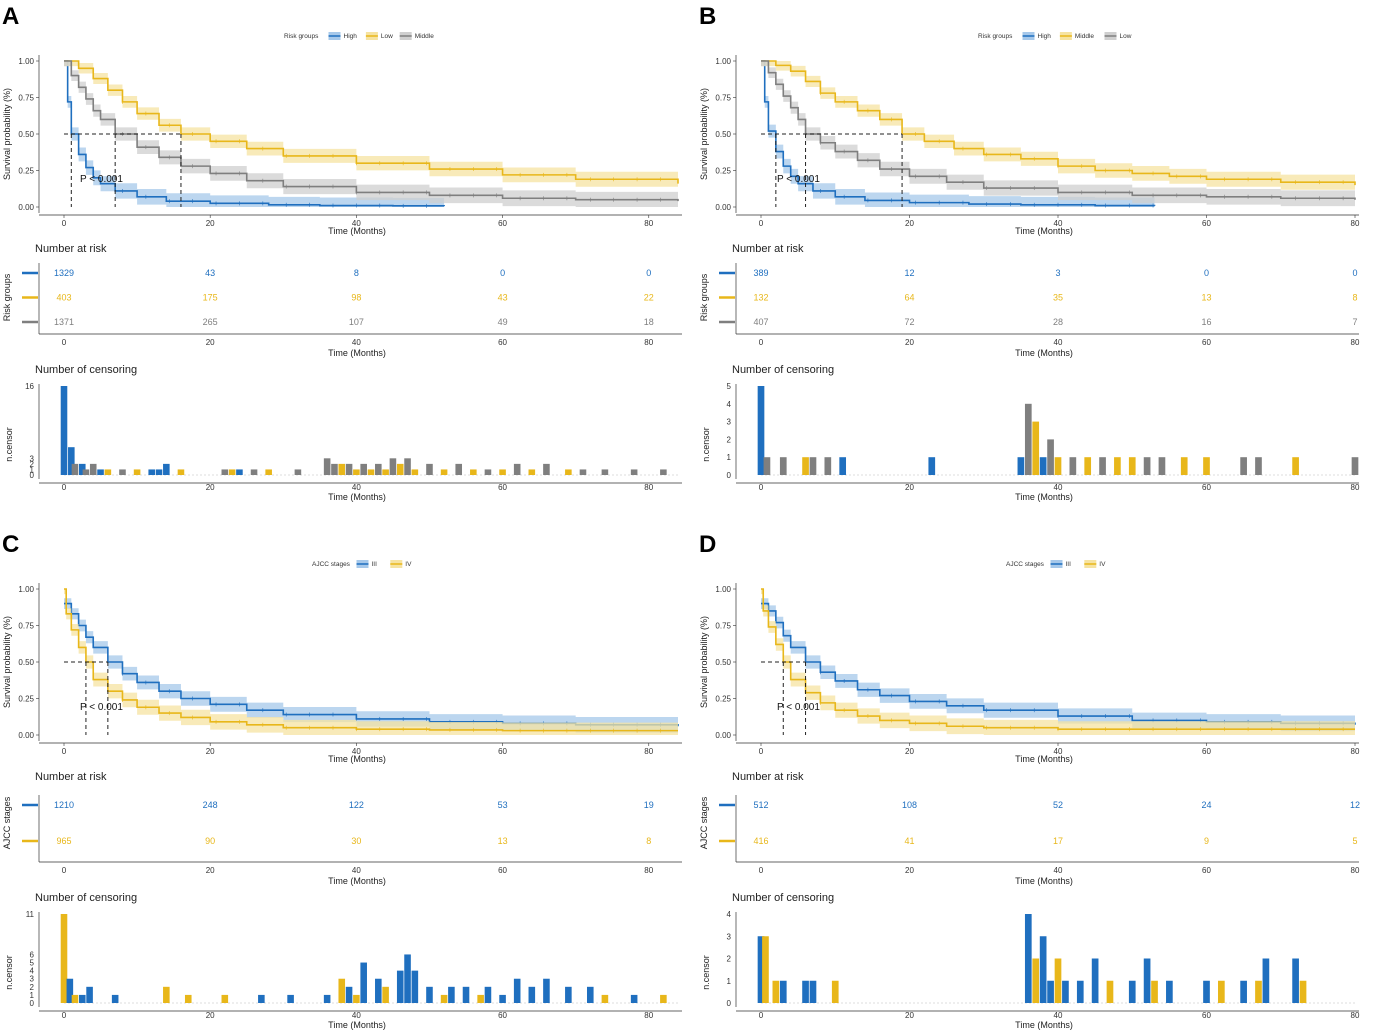  What do you see at coordinates (387, 36) in the screenshot?
I see `legend-label: Low` at bounding box center [387, 36].